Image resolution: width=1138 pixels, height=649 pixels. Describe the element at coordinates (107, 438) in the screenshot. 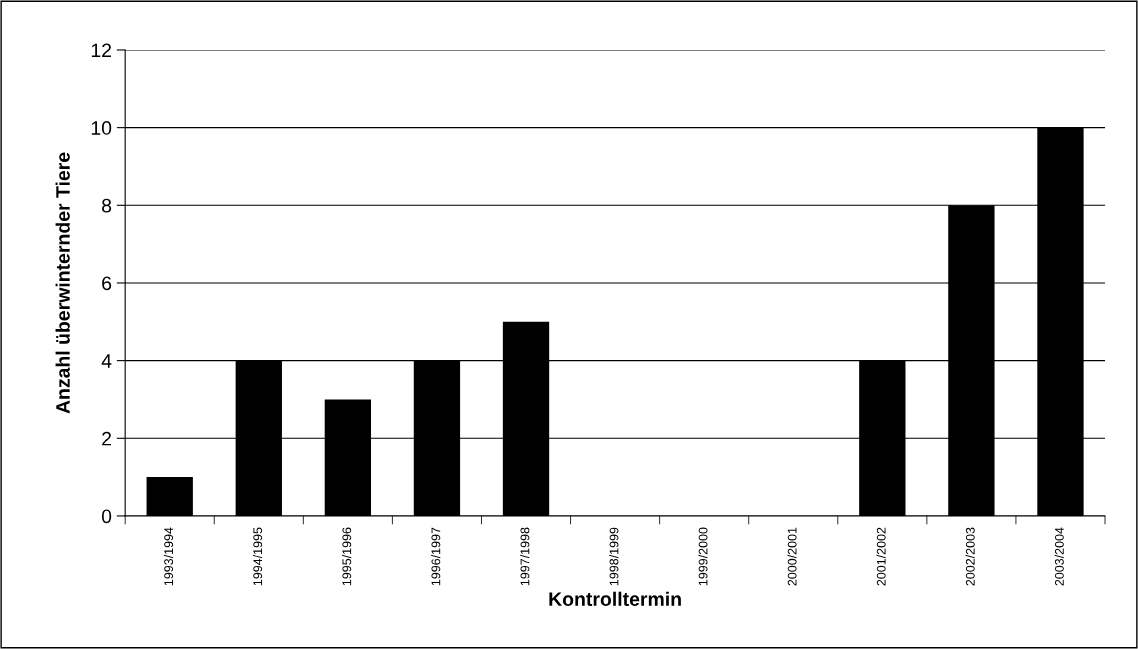

I see `y-tick-label: 2` at that location.